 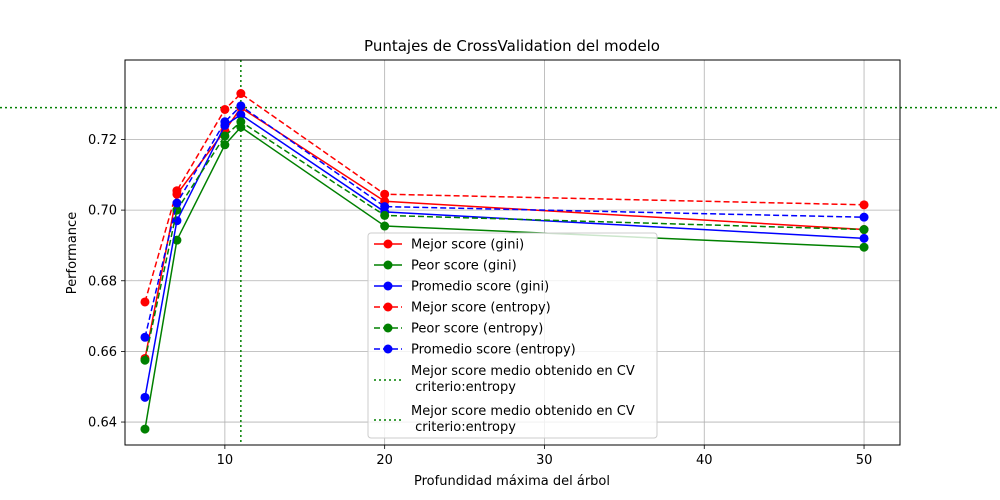 I want to click on x-tick-label: 20, so click(x=384, y=460).